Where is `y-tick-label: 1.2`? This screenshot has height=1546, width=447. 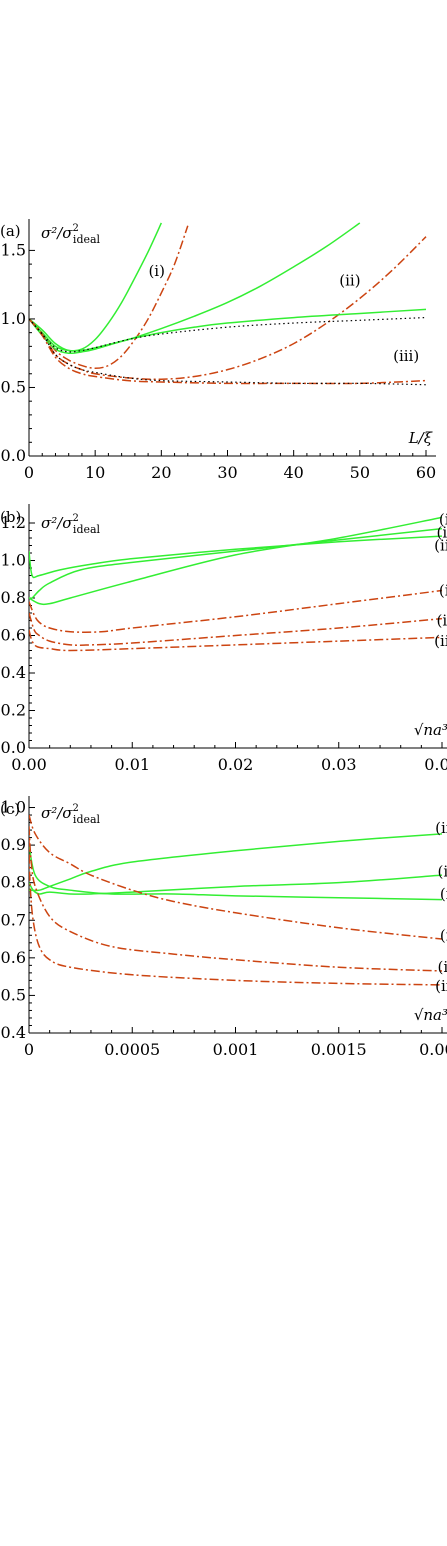 y-tick-label: 1.2 is located at coordinates (13, 522).